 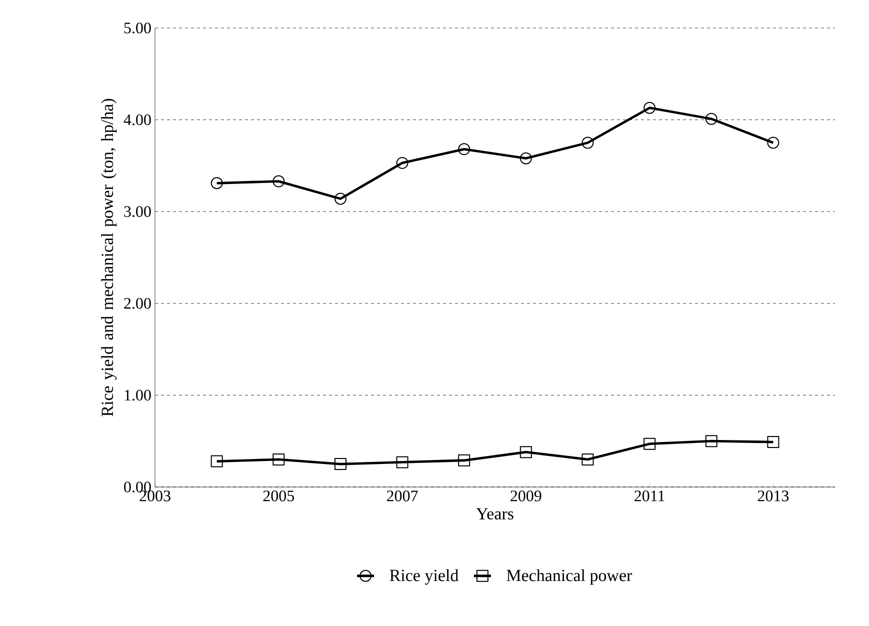 I want to click on x-tick-label: 2011, so click(x=649, y=496).